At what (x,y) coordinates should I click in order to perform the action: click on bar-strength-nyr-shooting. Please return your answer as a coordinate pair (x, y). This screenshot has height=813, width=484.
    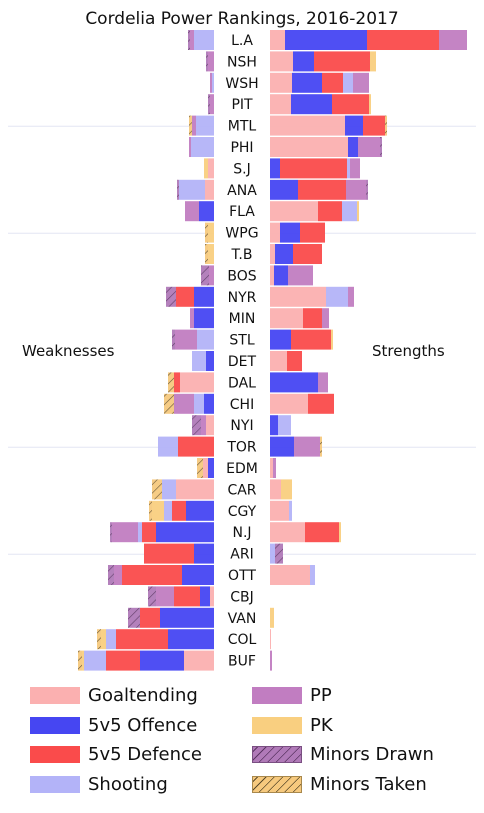
    Looking at the image, I should click on (337, 296).